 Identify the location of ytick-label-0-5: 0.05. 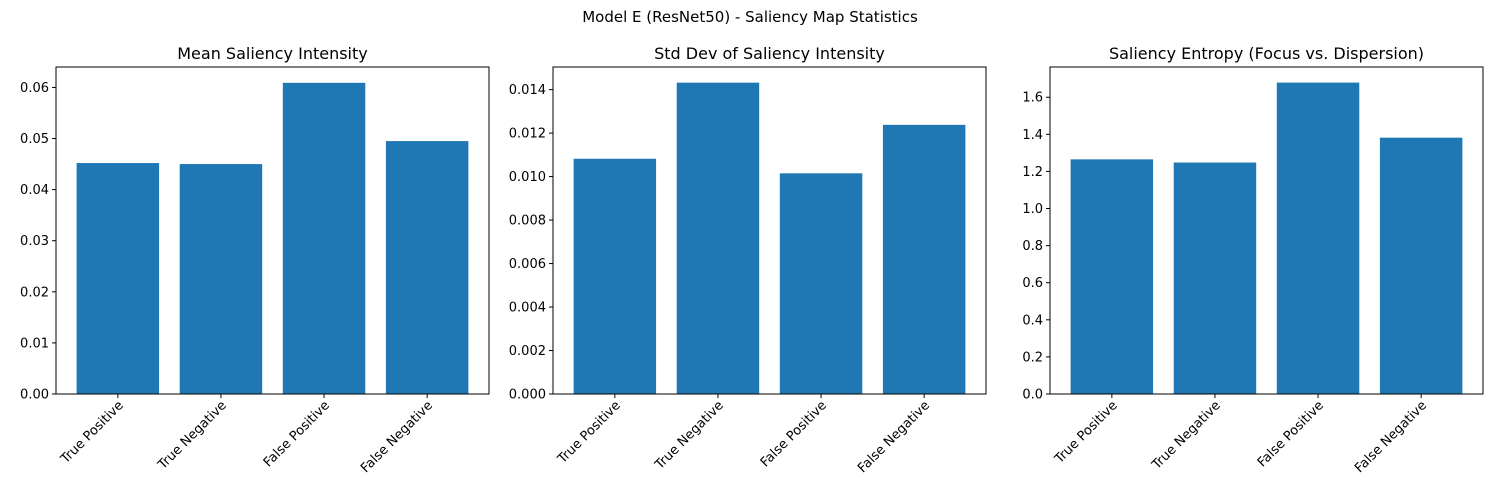
(34, 139).